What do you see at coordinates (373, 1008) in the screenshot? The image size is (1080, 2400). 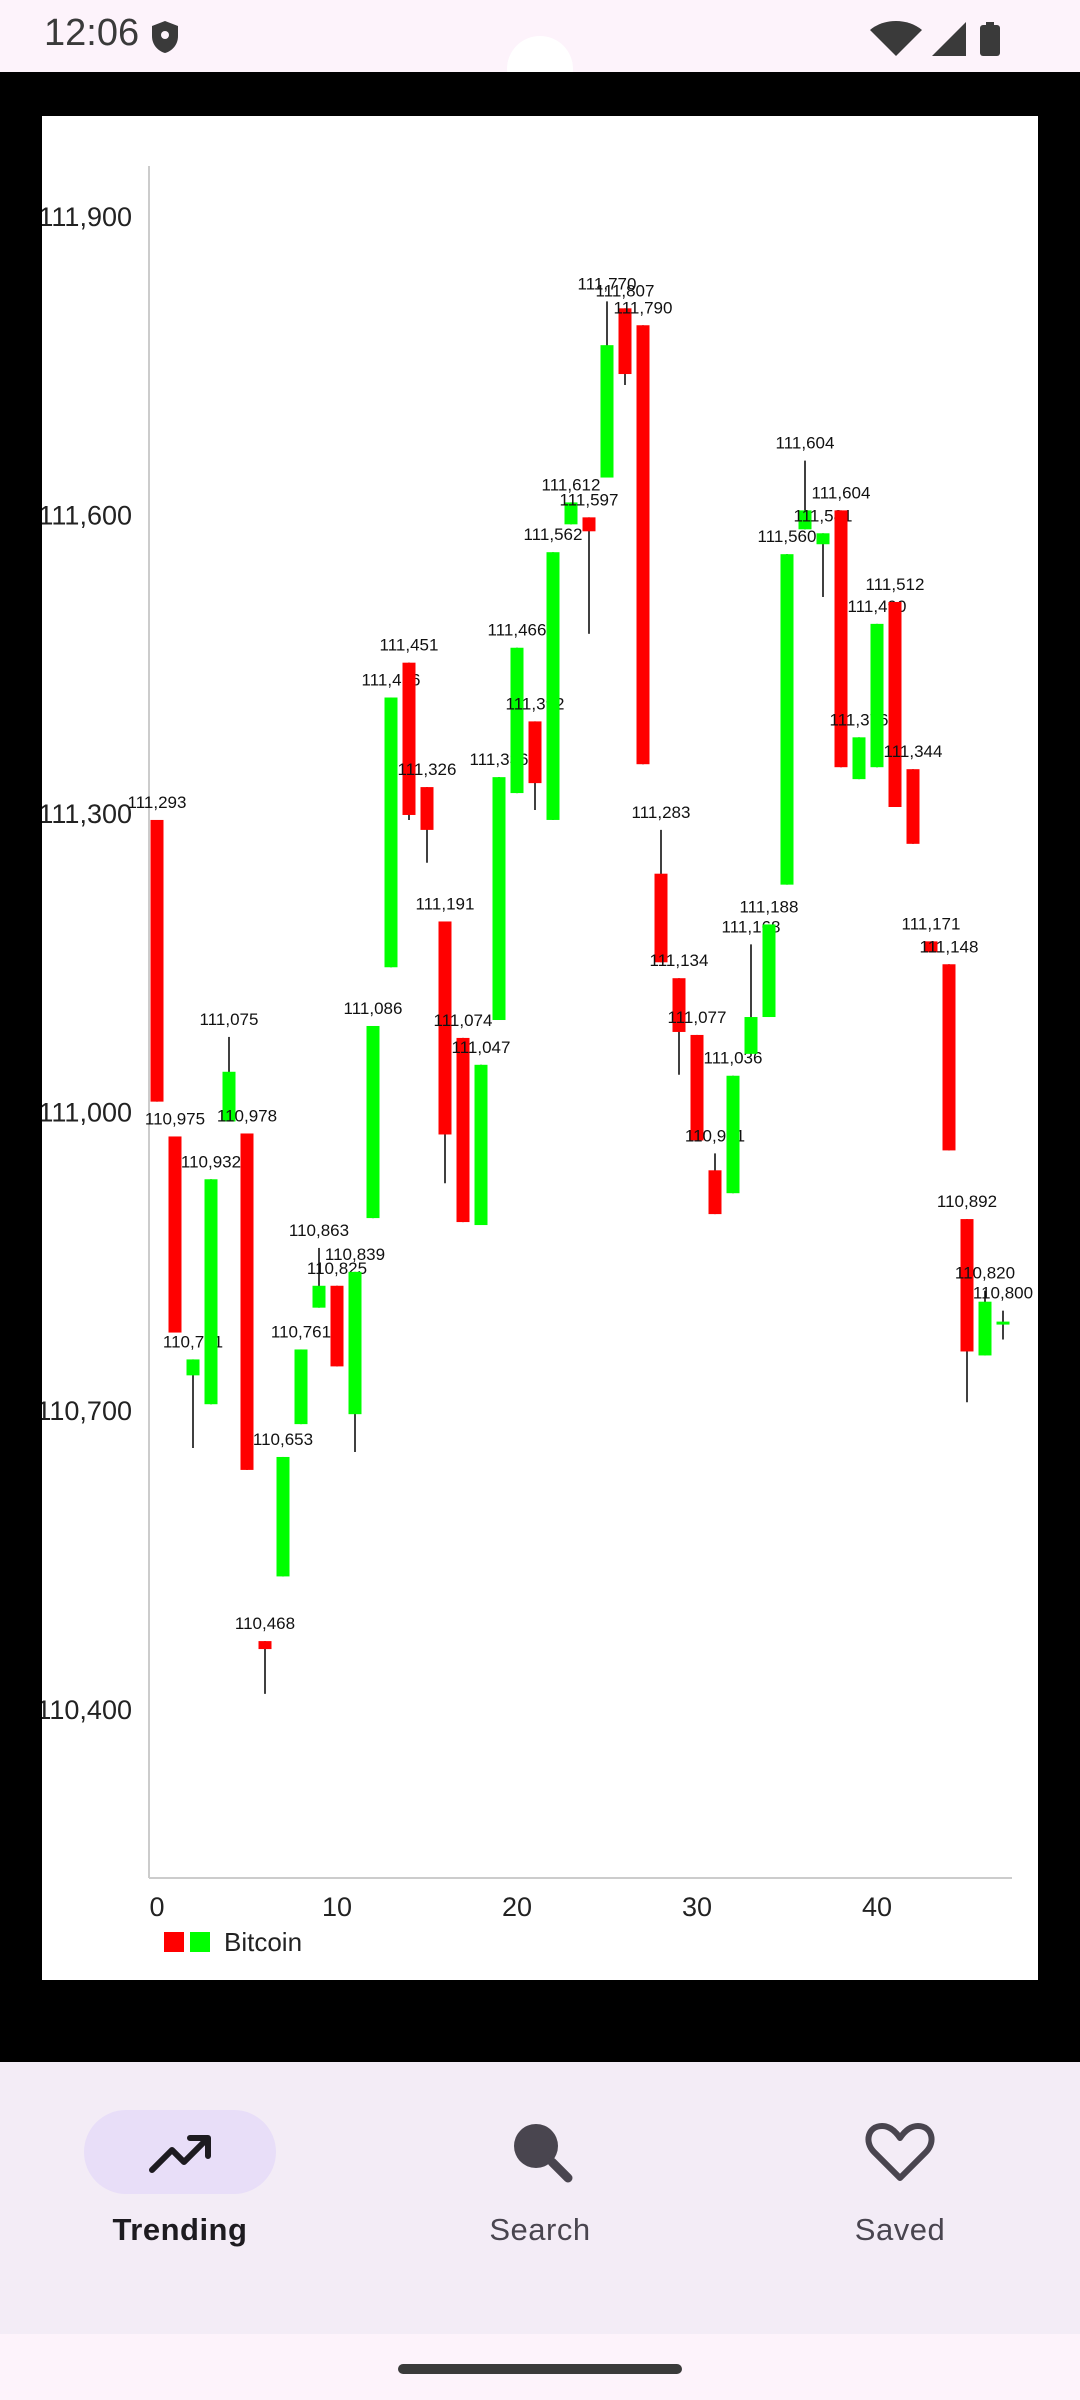 I see `candle-high-label: 111,086` at bounding box center [373, 1008].